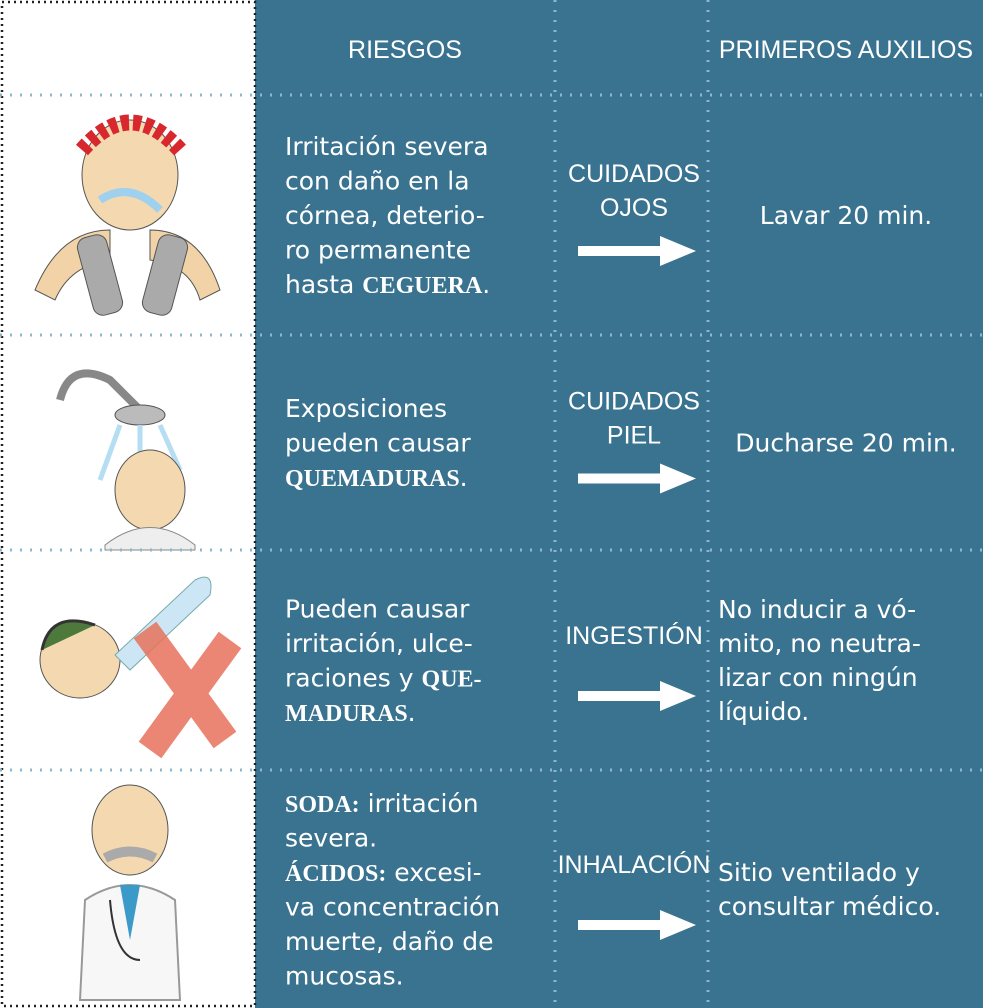  What do you see at coordinates (140, 667) in the screenshot?
I see `ingestion-illustration` at bounding box center [140, 667].